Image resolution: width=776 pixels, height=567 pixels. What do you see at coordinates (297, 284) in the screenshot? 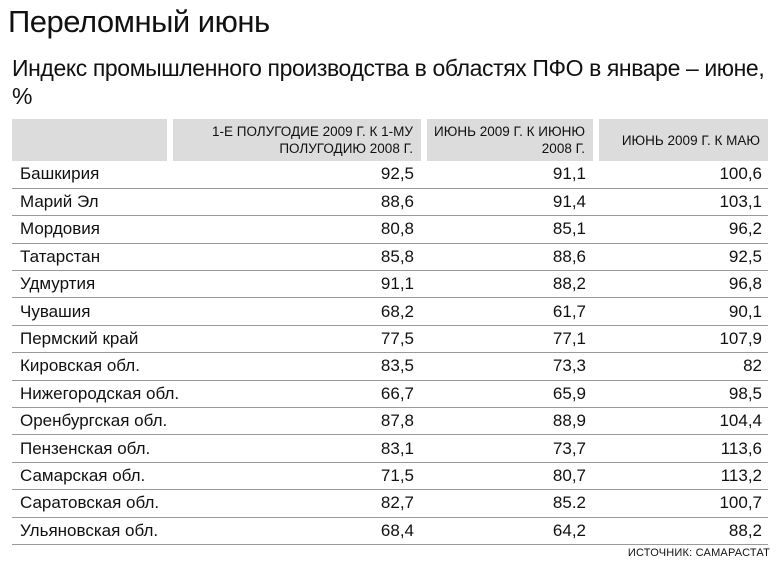
I see `half-year-value: 91,1` at bounding box center [297, 284].